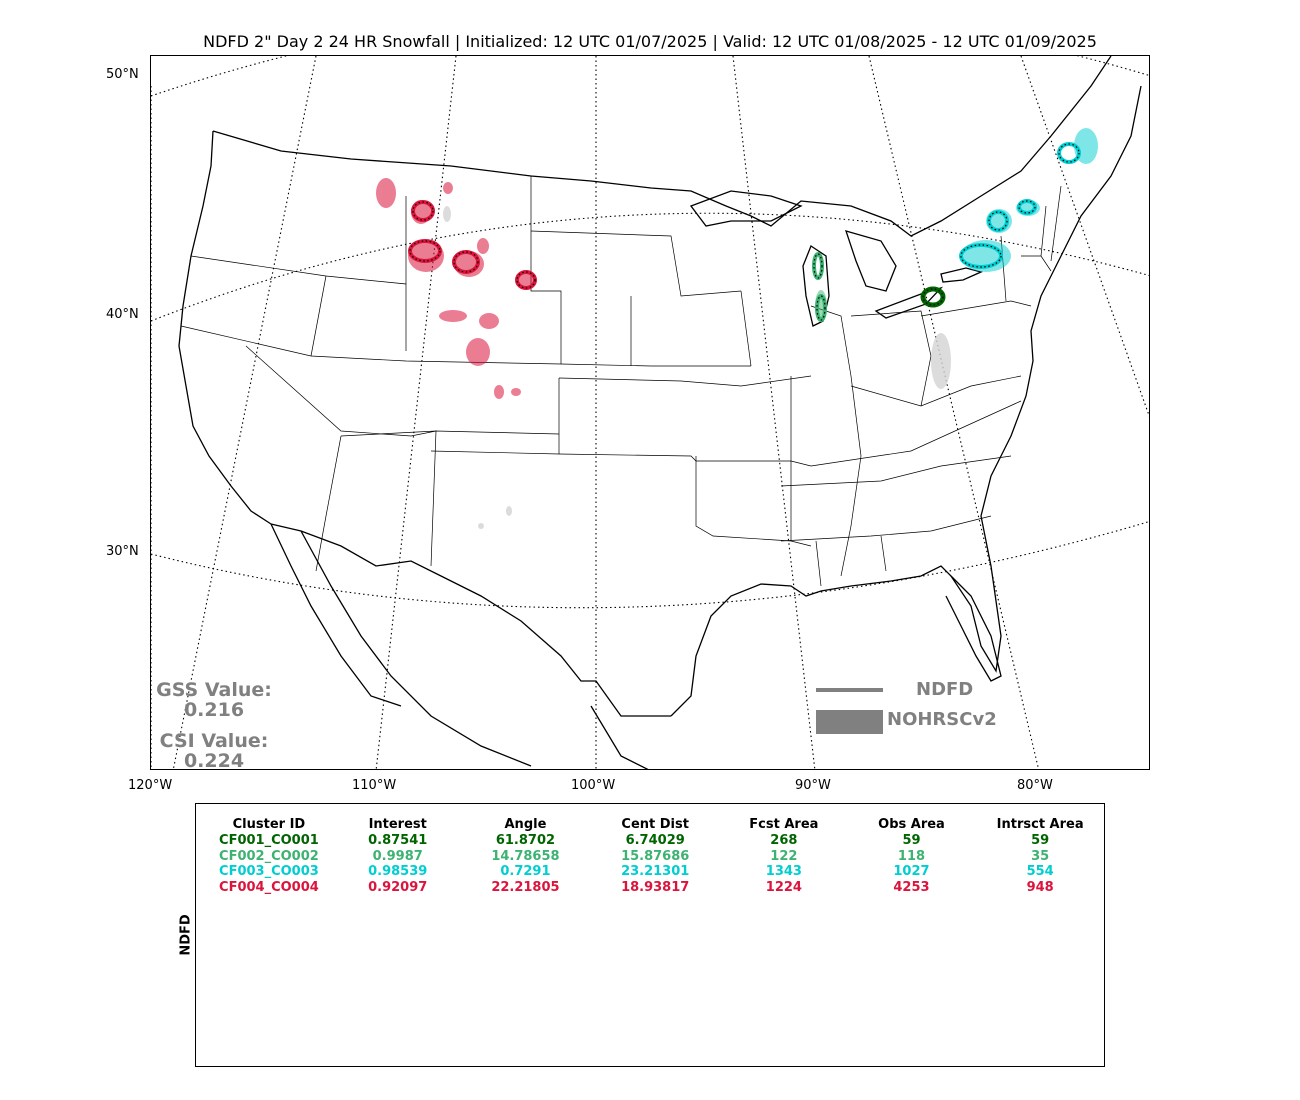 This screenshot has width=1300, height=1100. Describe the element at coordinates (813, 785) in the screenshot. I see `lon-label-90w: 90°W` at that location.